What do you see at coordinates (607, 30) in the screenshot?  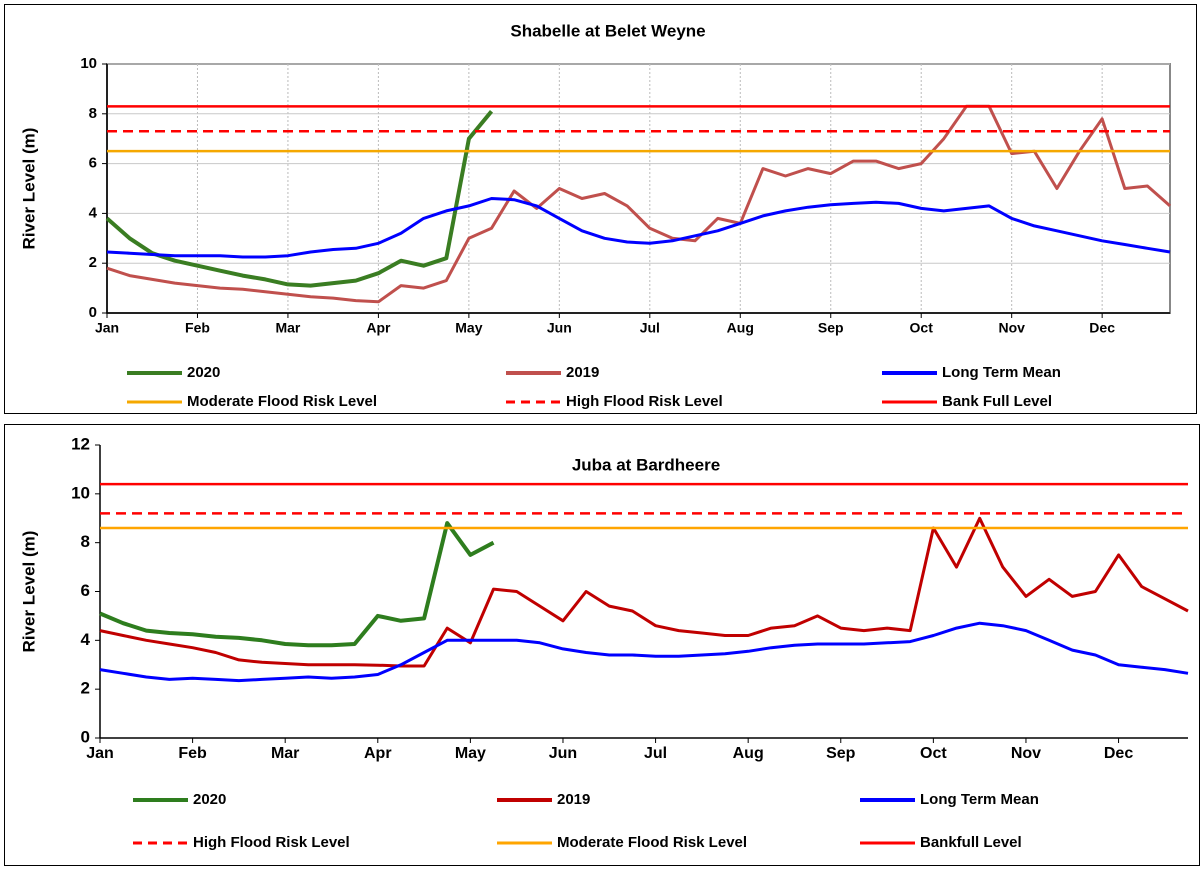 I see `chart-title: Shabelle at Belet Weyne` at bounding box center [607, 30].